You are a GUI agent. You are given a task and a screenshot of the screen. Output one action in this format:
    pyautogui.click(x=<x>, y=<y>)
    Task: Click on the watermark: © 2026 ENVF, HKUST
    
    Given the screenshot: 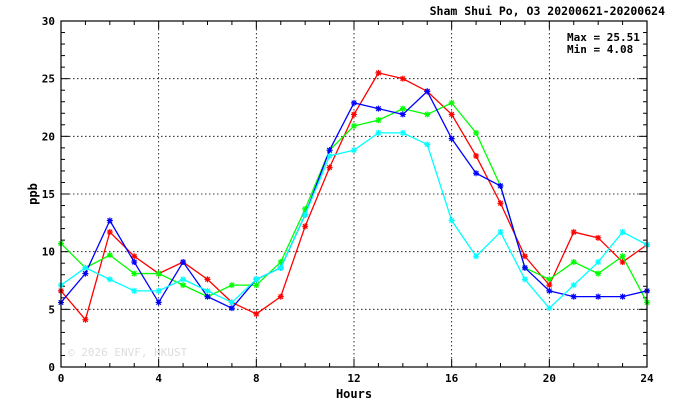 What is the action you would take?
    pyautogui.click(x=128, y=352)
    